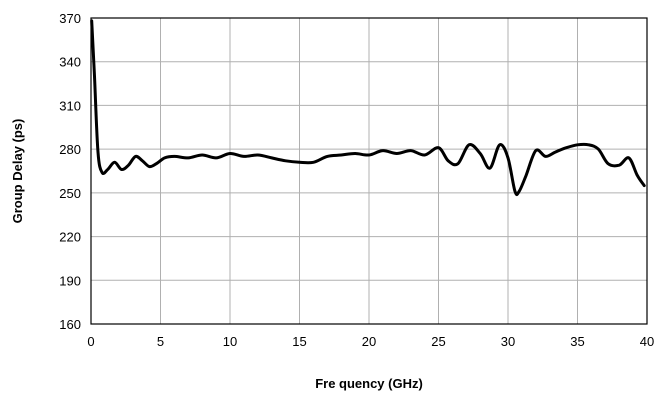 Image resolution: width=658 pixels, height=399 pixels. Describe the element at coordinates (70, 18) in the screenshot. I see `y-tick-label: 370` at that location.